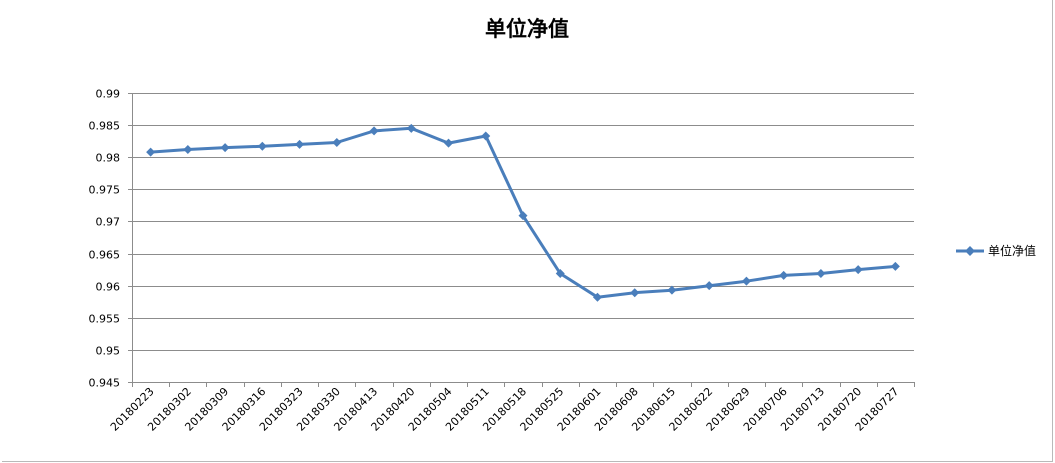 The height and width of the screenshot is (463, 1055). Describe the element at coordinates (108, 94) in the screenshot. I see `y-tick-label: 0.99` at that location.